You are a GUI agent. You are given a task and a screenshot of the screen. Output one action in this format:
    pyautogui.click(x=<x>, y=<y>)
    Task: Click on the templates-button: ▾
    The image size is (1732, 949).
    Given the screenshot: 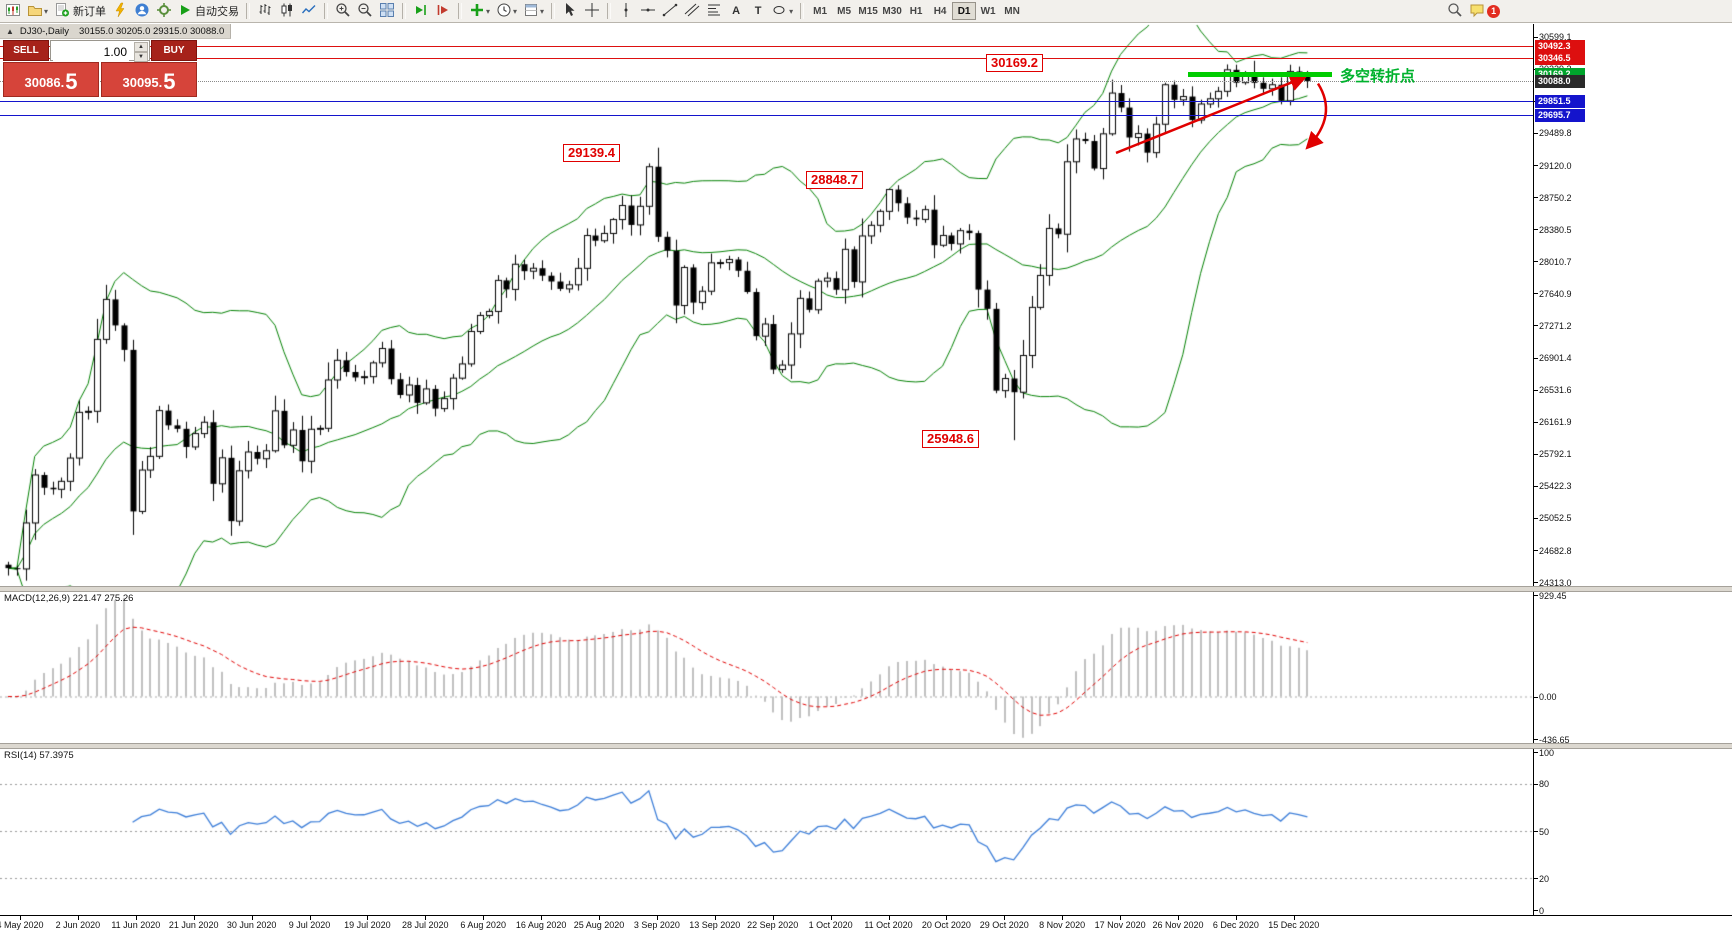 What is the action you would take?
    pyautogui.click(x=533, y=11)
    